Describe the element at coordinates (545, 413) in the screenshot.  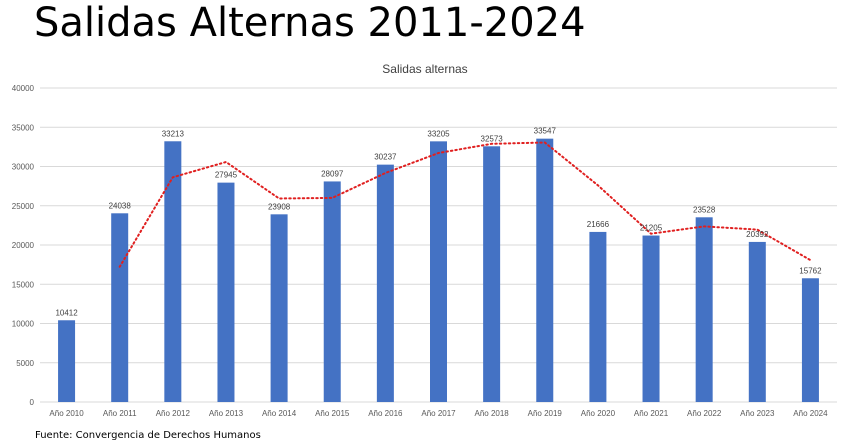
I see `x-tick-label: Año 2019` at that location.